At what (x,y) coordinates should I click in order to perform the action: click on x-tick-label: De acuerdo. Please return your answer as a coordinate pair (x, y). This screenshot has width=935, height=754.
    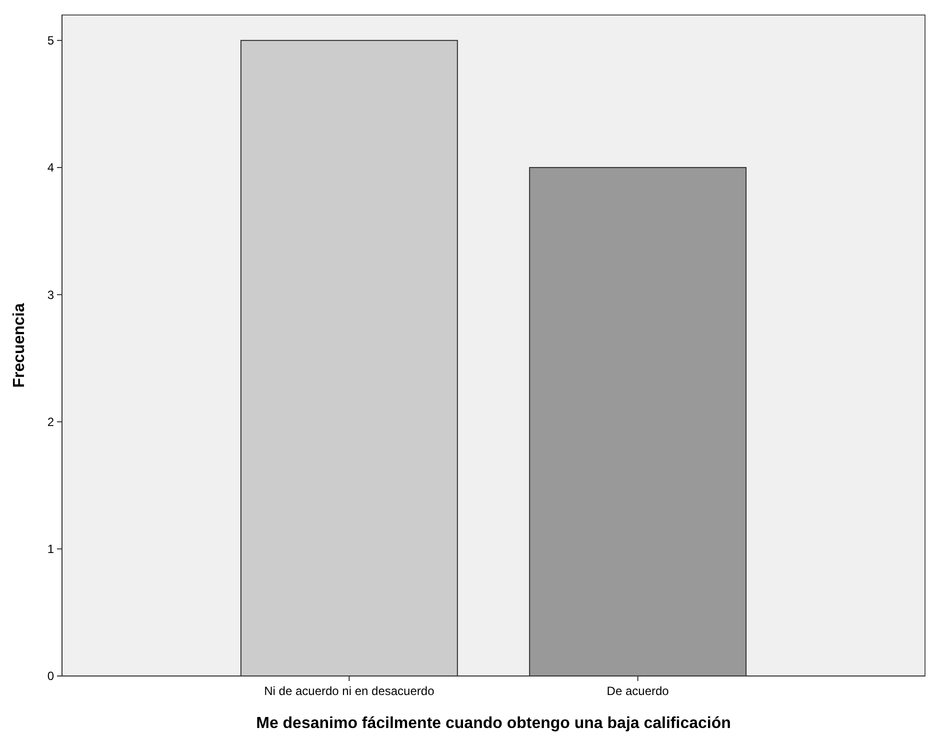
    Looking at the image, I should click on (638, 691).